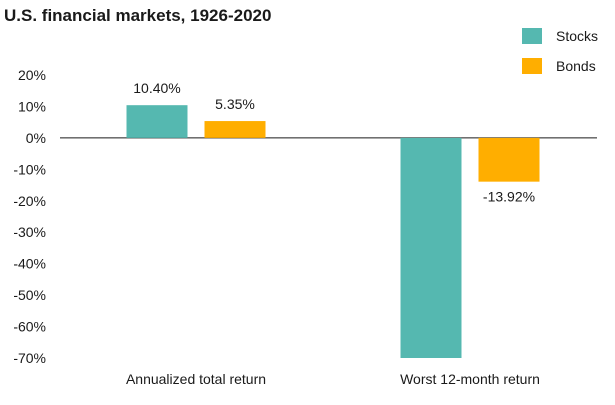  Describe the element at coordinates (29, 169) in the screenshot. I see `y-tick-label: -10%` at that location.